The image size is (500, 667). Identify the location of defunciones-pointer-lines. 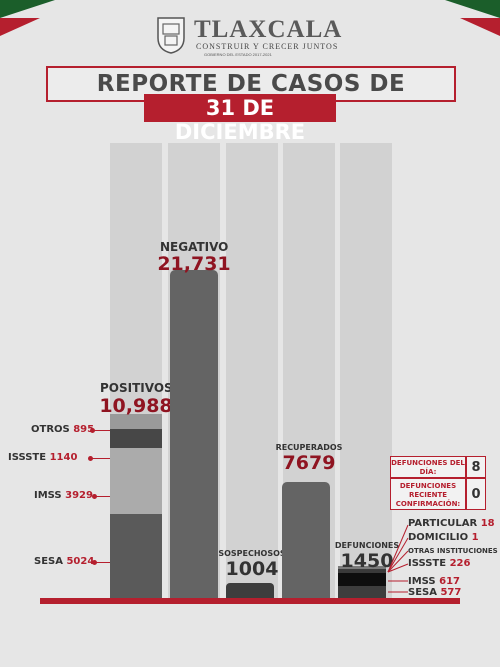
(398, 558).